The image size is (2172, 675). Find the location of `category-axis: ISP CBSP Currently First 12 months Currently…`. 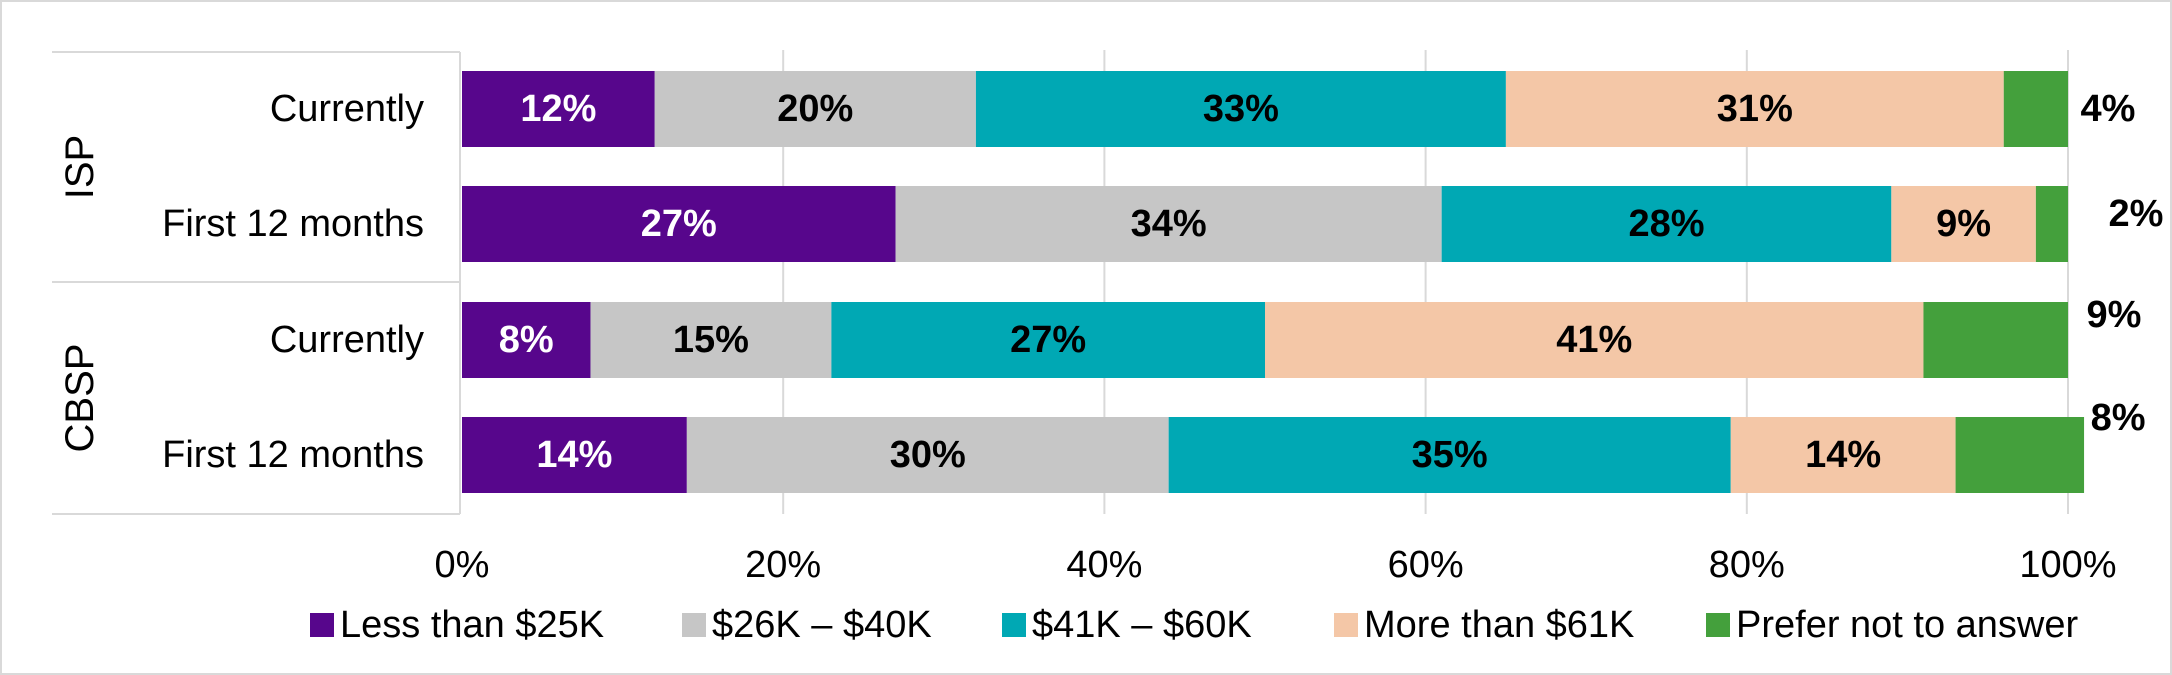

category-axis: ISP CBSP Currently First 12 months Currently… is located at coordinates (256, 283).